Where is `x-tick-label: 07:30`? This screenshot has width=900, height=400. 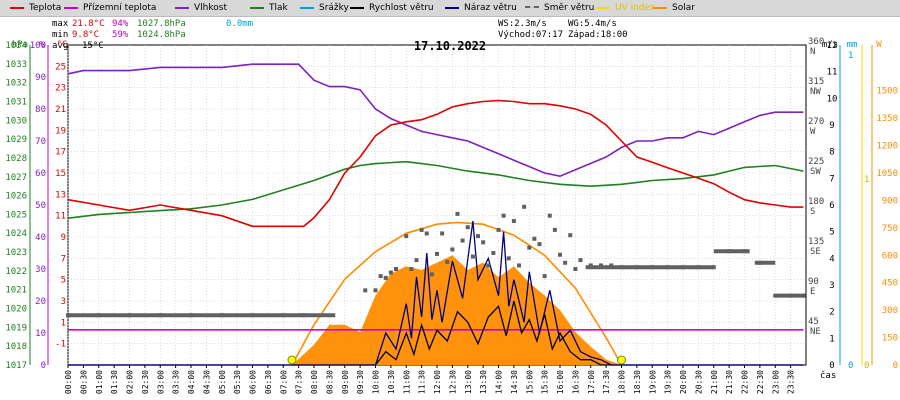
x-tick-label: 07:30 is located at coordinates (299, 382).